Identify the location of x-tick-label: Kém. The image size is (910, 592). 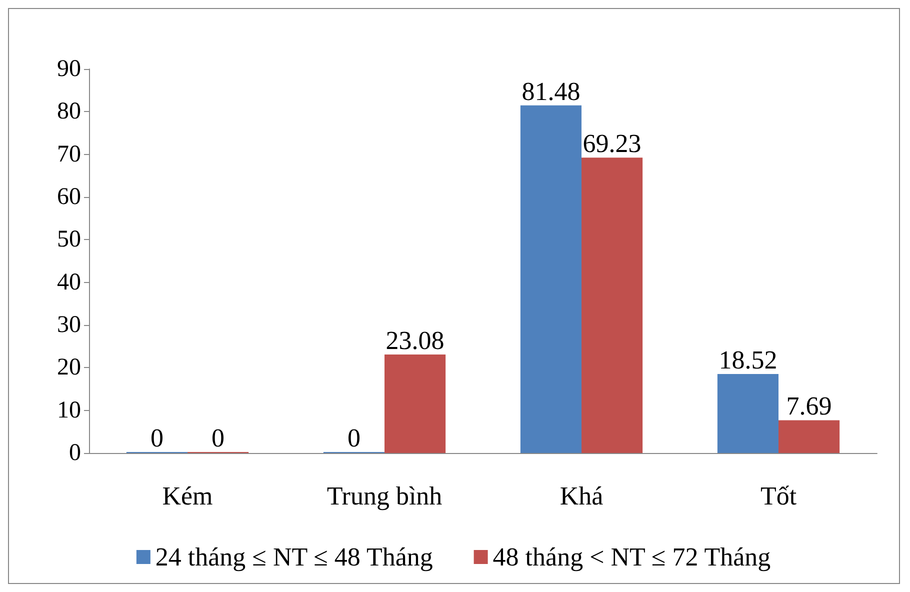
(187, 496).